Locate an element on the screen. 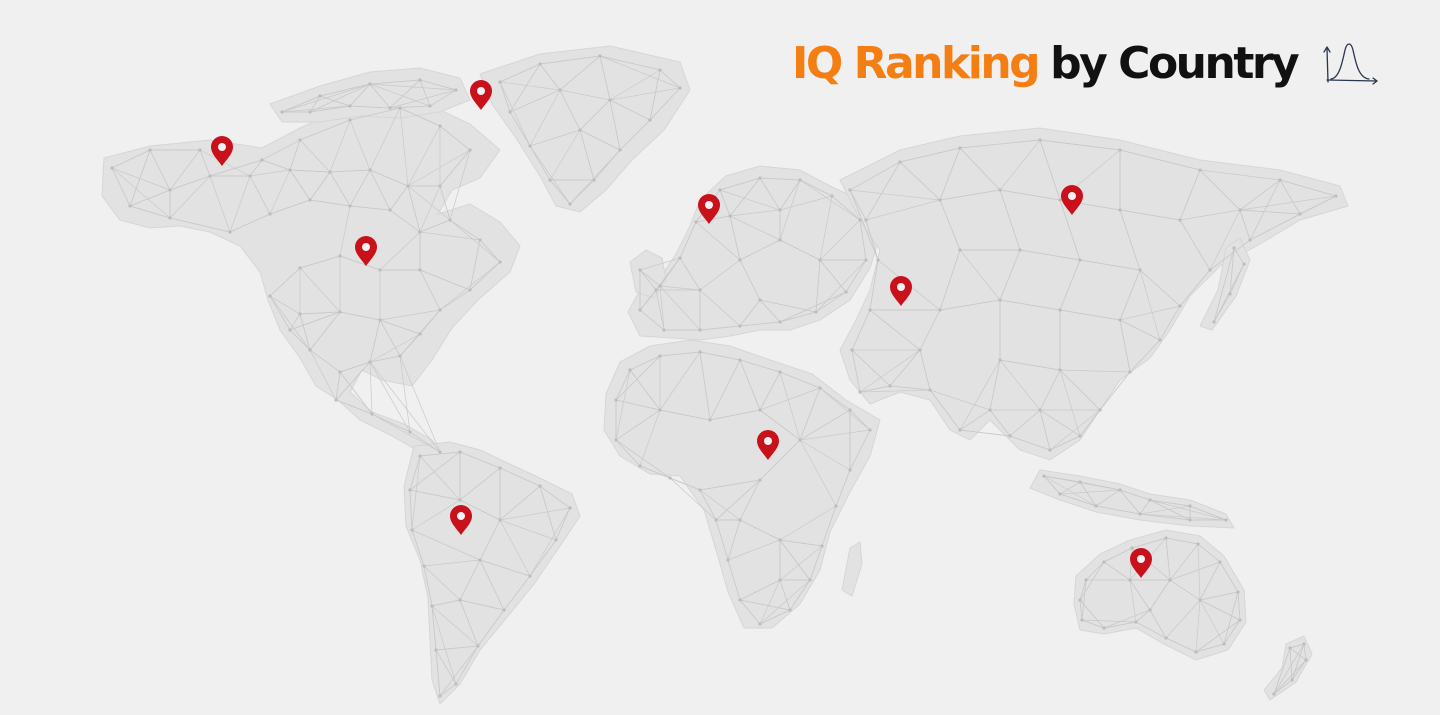 This screenshot has width=1440, height=715. south-america-landmass is located at coordinates (492, 573).